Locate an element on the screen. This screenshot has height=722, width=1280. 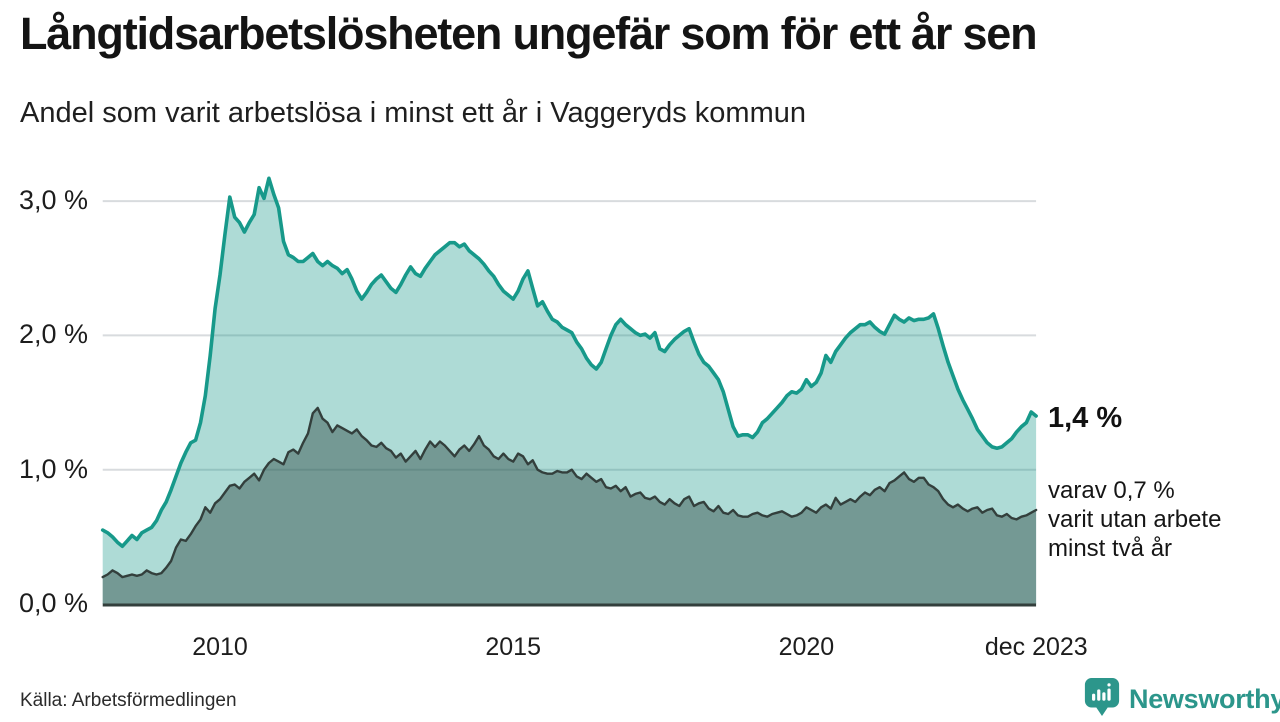
note-line-2: varit utan arbete is located at coordinates (1135, 519).